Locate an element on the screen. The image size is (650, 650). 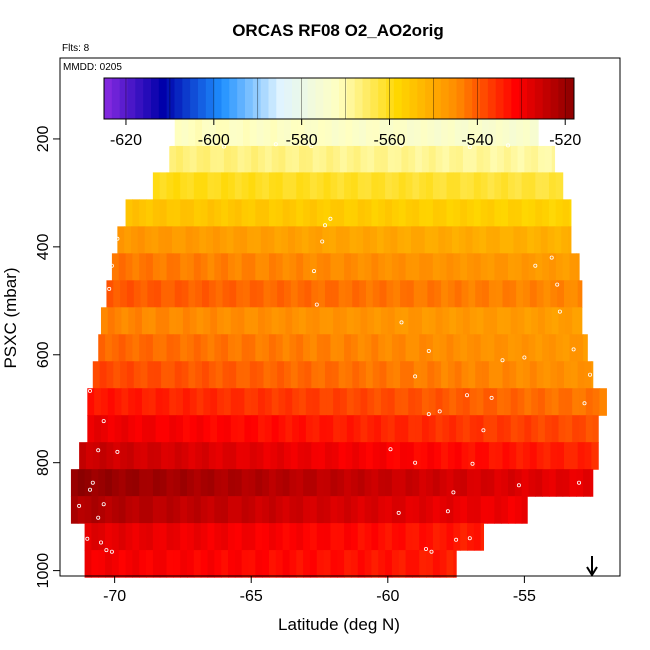
heatmap-band is located at coordinates (344, 294).